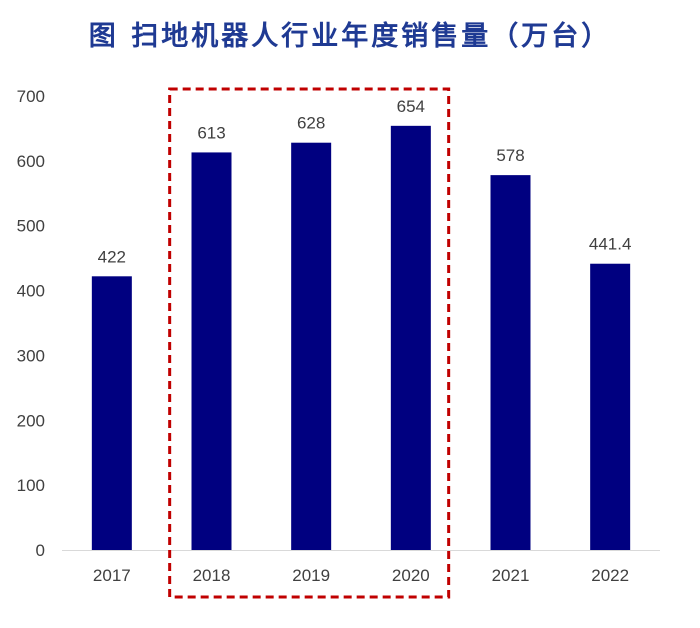 The image size is (700, 628). Describe the element at coordinates (31, 291) in the screenshot. I see `y-tick-label: 400` at that location.